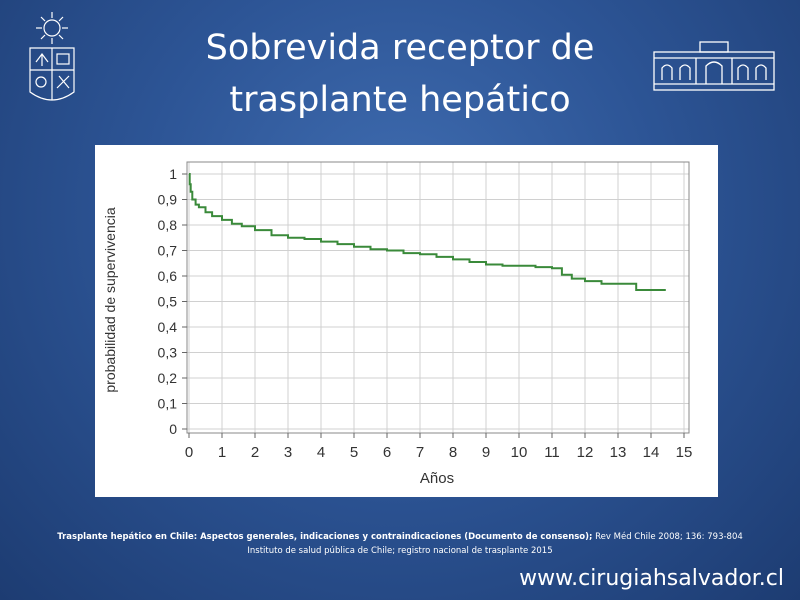  I want to click on x-tick-label: 9, so click(486, 452).